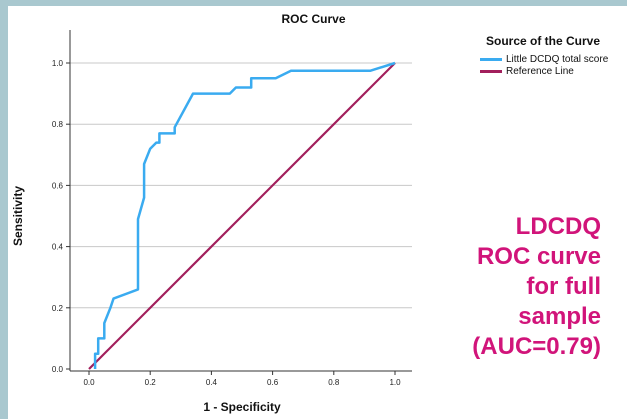 The height and width of the screenshot is (419, 627). I want to click on x-tick-label: 0.6, so click(273, 382).